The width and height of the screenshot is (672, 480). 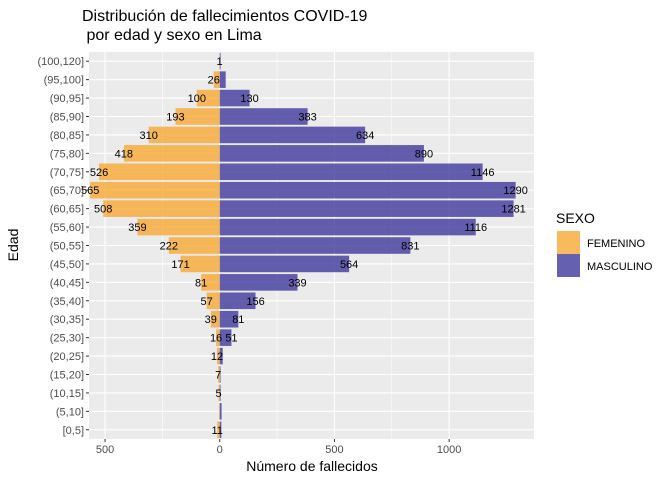 What do you see at coordinates (475, 228) in the screenshot?
I see `data-label-masculino: 1116` at bounding box center [475, 228].